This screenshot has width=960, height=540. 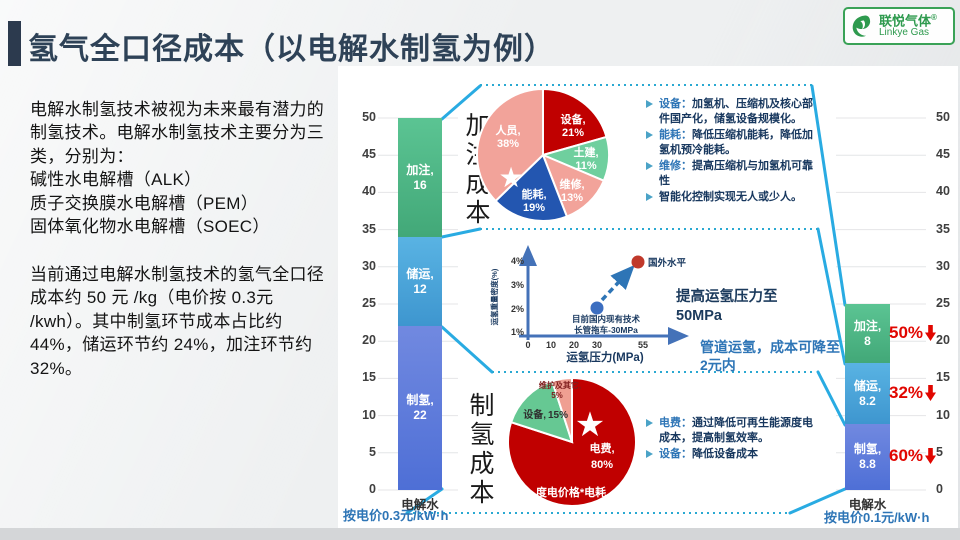 What do you see at coordinates (534, 208) in the screenshot?
I see `slice-pct: 19%` at bounding box center [534, 208].